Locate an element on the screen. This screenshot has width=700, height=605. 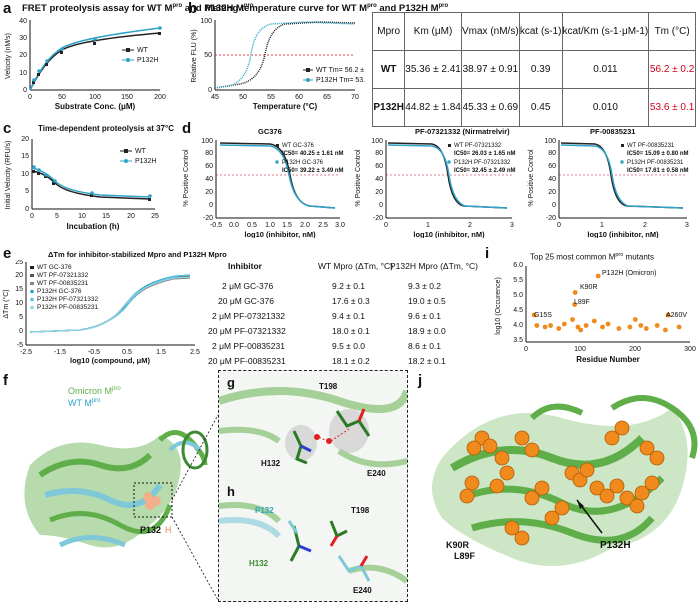
svg-text: -20 is located at coordinates (208, 218).